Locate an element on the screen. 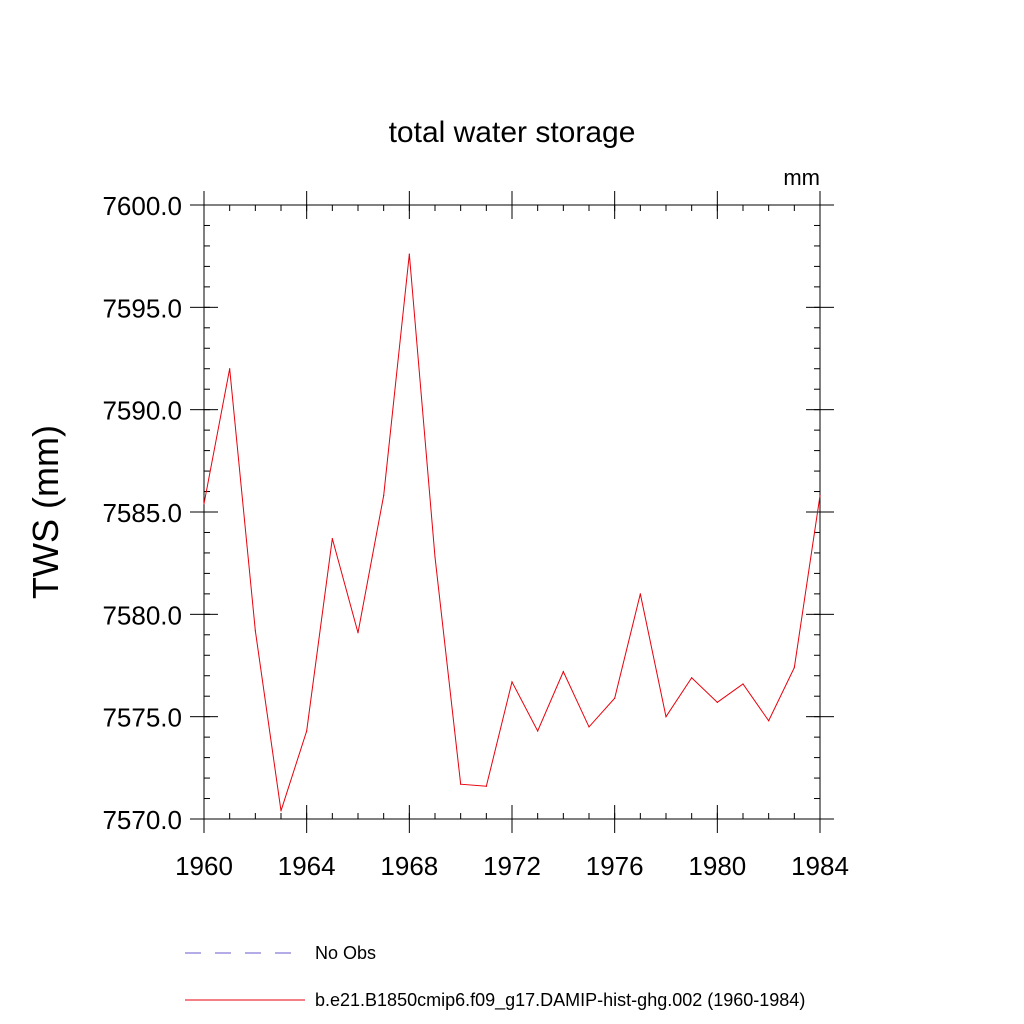 The image size is (1024, 1024). x-tick-label: 1976 is located at coordinates (615, 866).